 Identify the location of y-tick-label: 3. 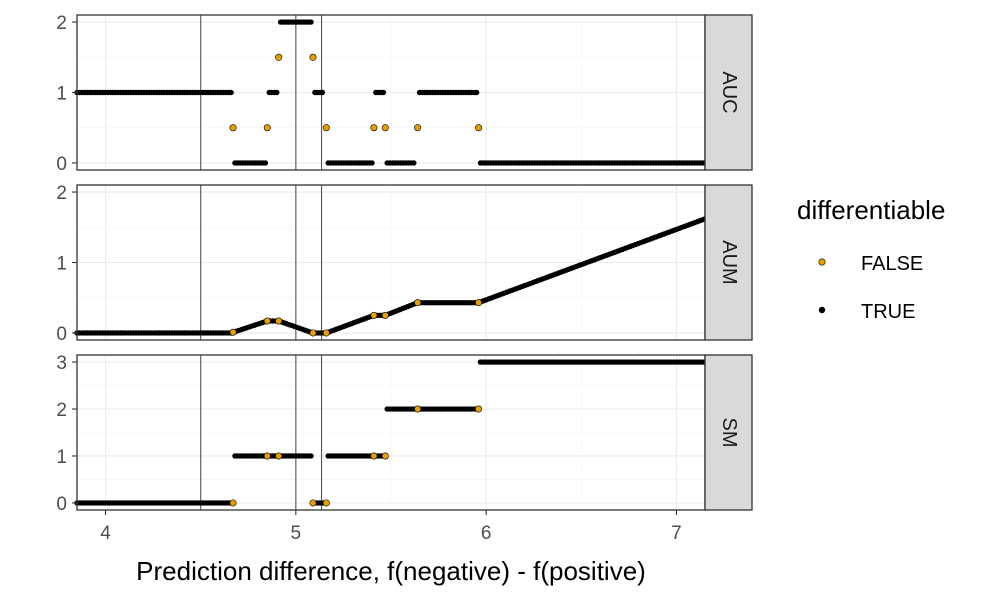
(61, 363).